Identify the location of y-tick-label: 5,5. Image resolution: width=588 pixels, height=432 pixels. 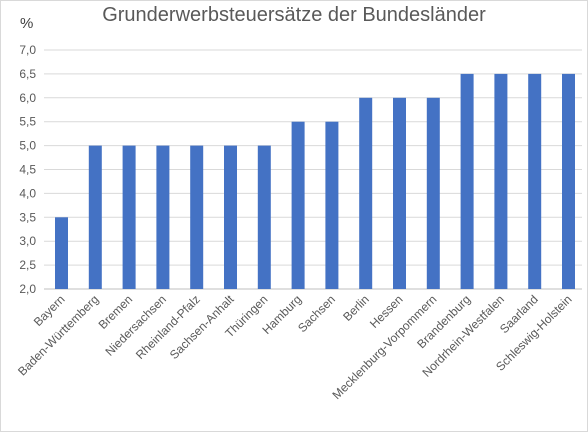
(27, 122).